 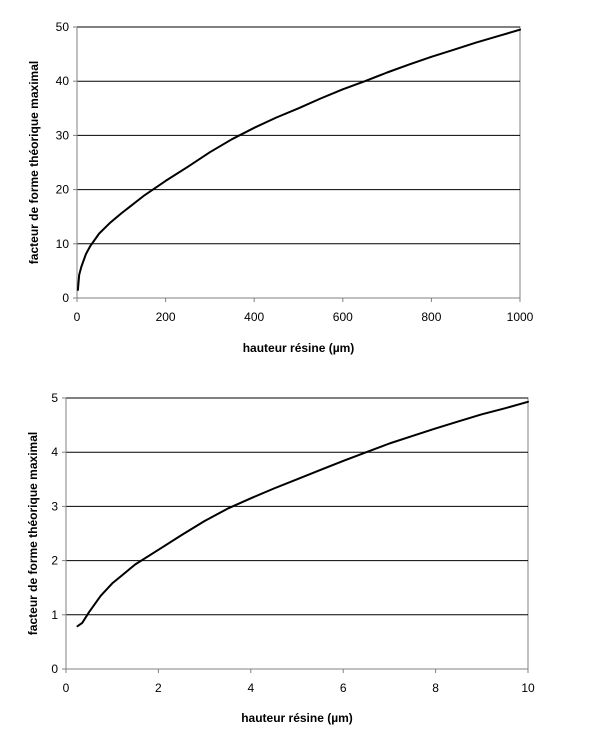 What do you see at coordinates (343, 688) in the screenshot?
I see `x-tick-label: 6` at bounding box center [343, 688].